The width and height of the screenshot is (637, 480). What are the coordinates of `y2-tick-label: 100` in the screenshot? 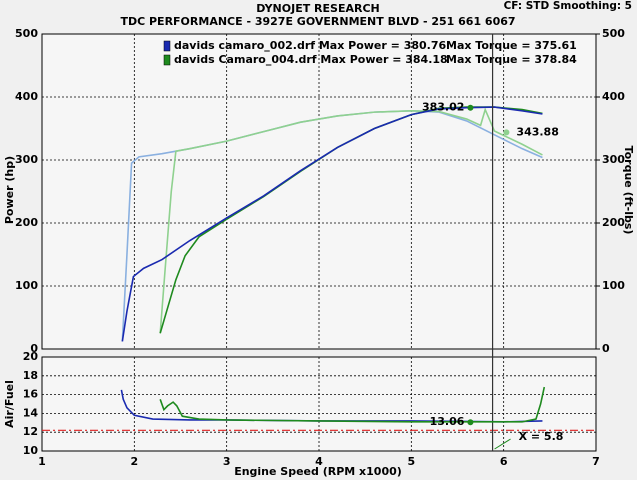 It's located at (613, 285).